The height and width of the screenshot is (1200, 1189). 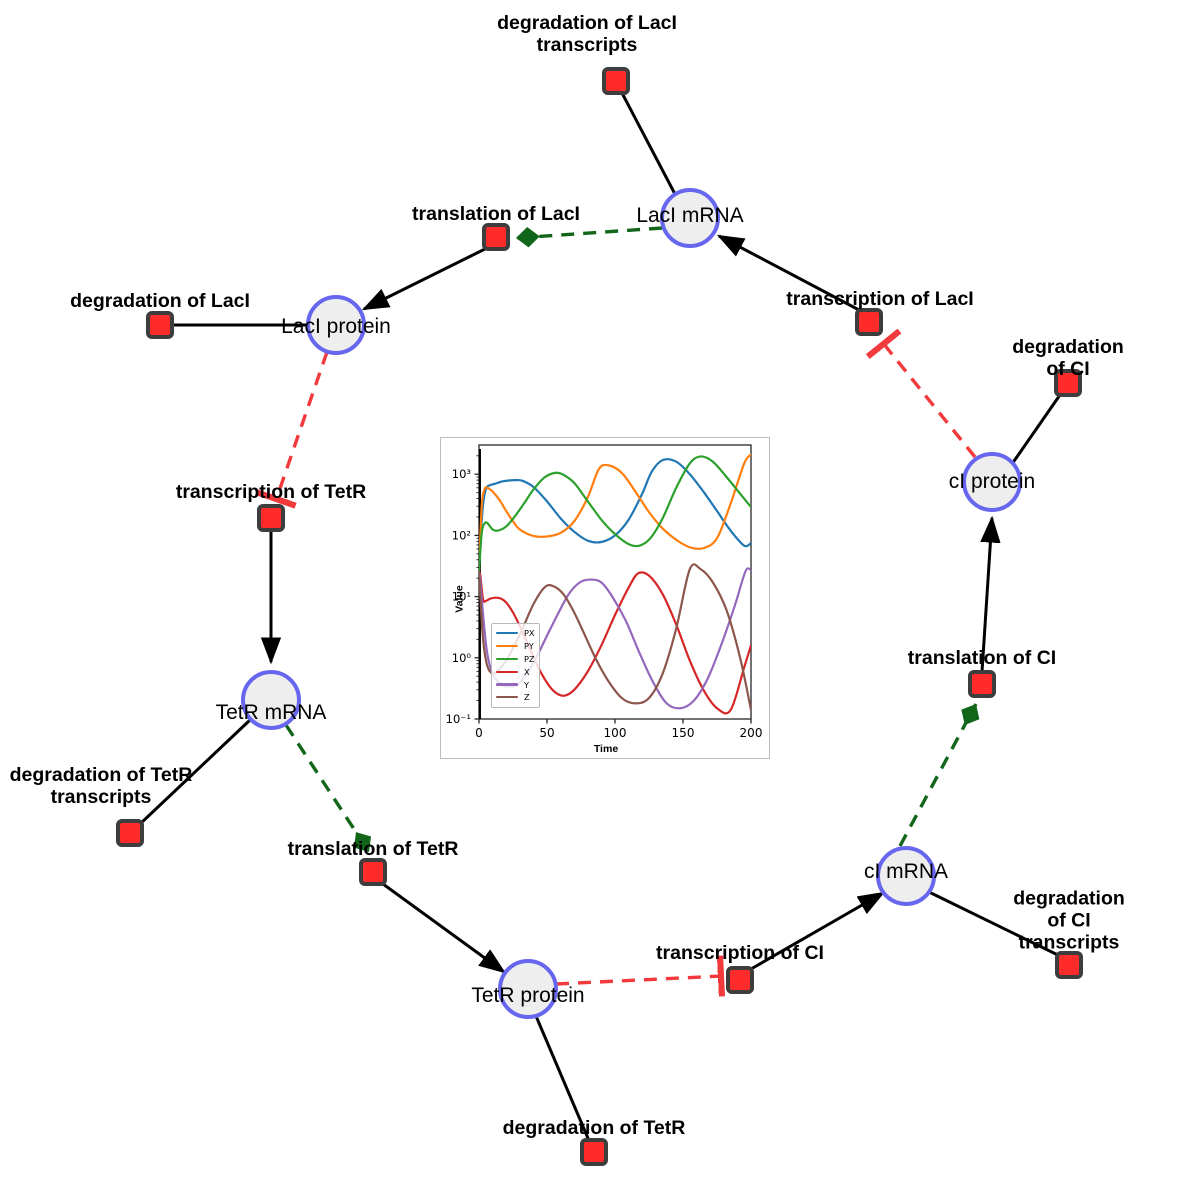 I want to click on edge-translation-laci-to-laci-protein, so click(x=424, y=278).